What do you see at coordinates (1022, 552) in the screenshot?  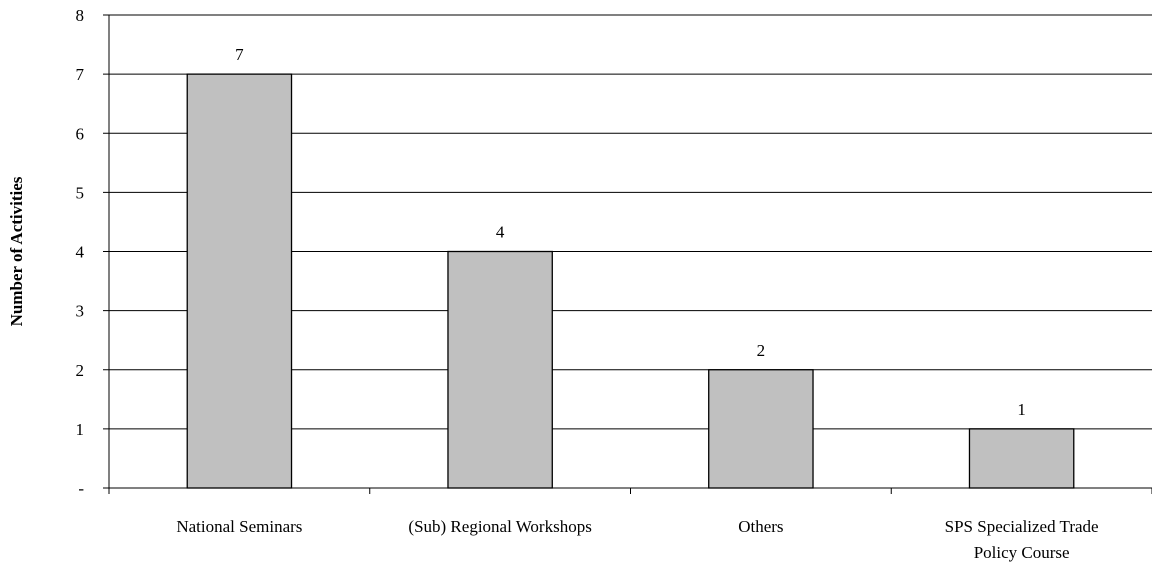 I see `x-tick-label: Policy Course` at bounding box center [1022, 552].